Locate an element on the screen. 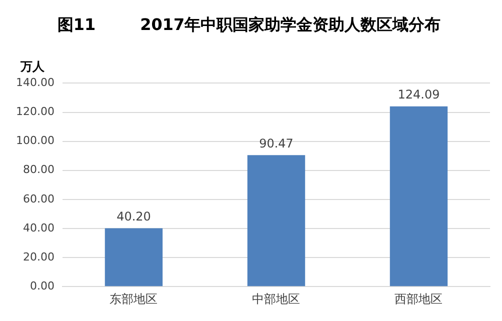 This screenshot has height=321, width=502. chart-title: 图11 2017年中职国家助学金资助人数区域分布 is located at coordinates (249, 24).